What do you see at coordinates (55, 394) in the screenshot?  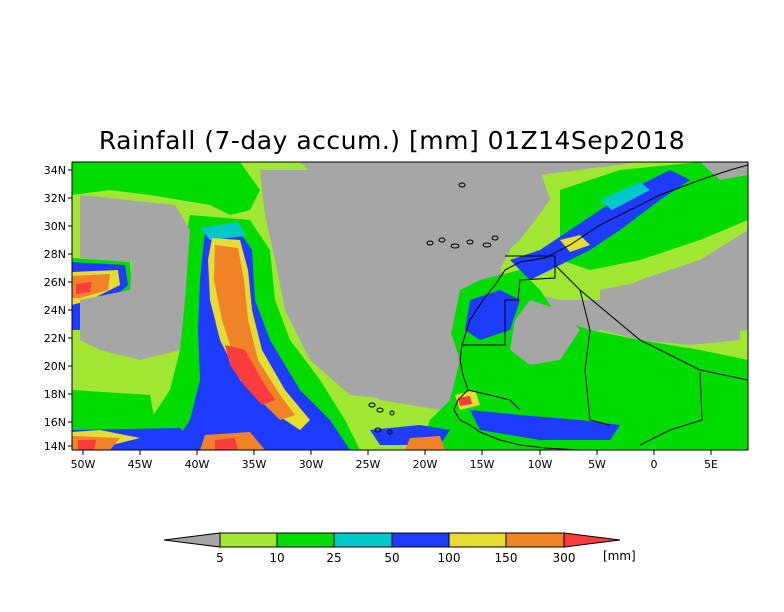 I see `lat-label-18n: 18N` at bounding box center [55, 394].